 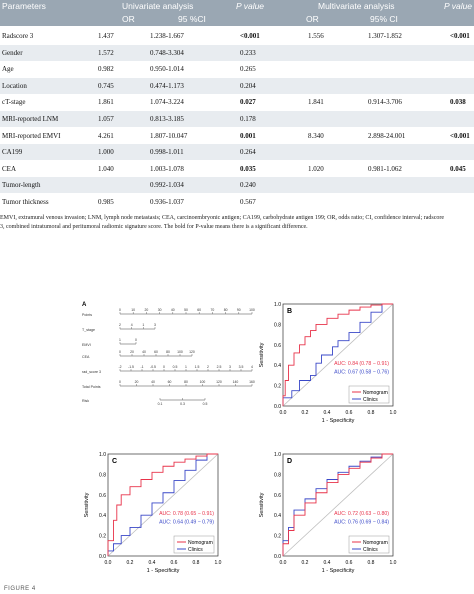 What do you see at coordinates (250, 6) in the screenshot?
I see `header-p-value-1: P value` at bounding box center [250, 6].